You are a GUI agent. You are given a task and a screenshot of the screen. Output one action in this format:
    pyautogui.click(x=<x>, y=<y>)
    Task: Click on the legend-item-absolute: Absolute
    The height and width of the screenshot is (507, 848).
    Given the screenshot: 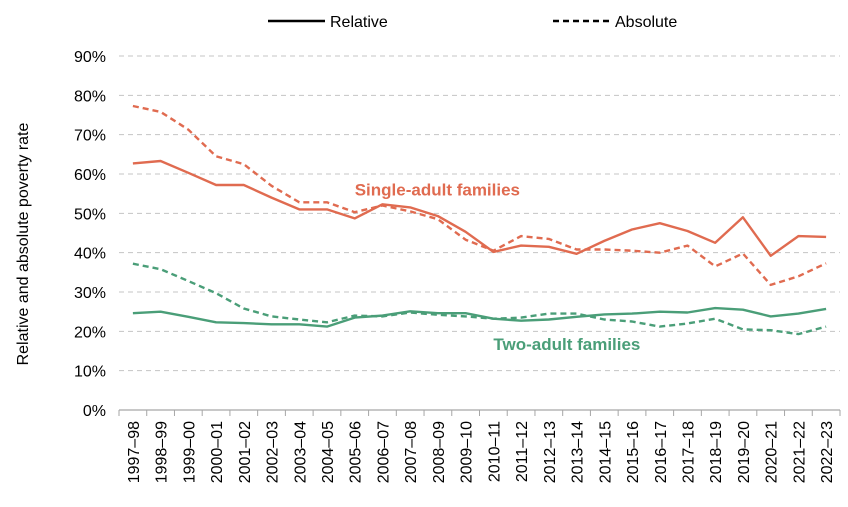 What is the action you would take?
    pyautogui.click(x=615, y=22)
    